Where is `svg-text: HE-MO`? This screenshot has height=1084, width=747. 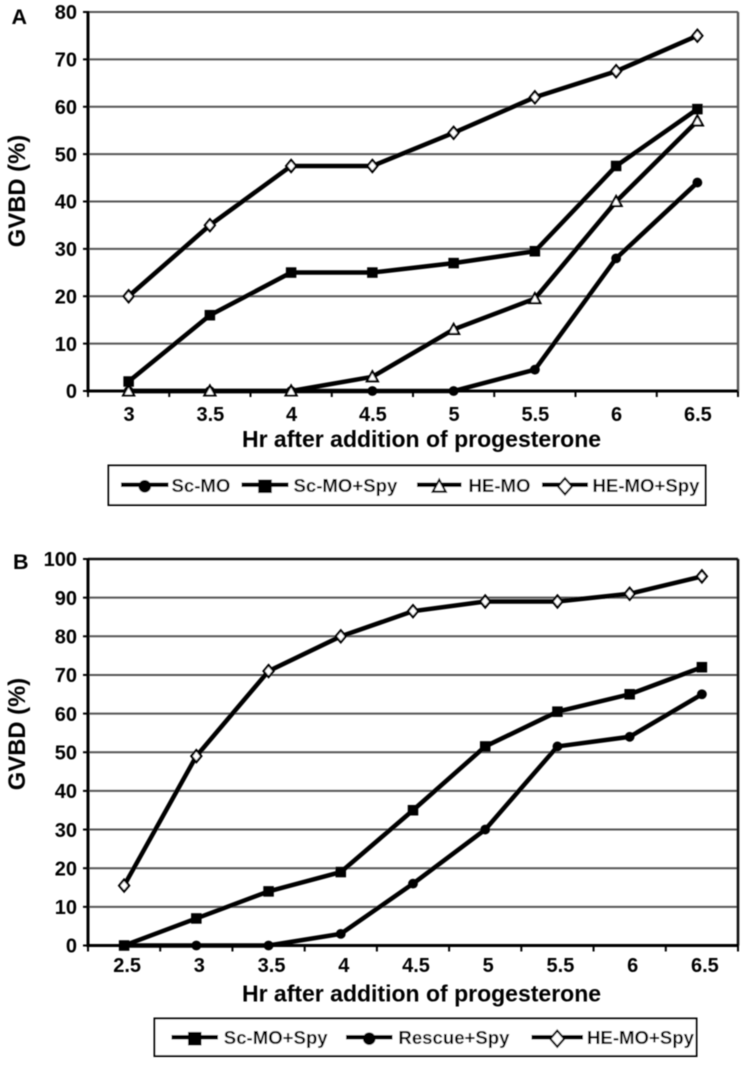 svg-text: HE-MO is located at coordinates (500, 485).